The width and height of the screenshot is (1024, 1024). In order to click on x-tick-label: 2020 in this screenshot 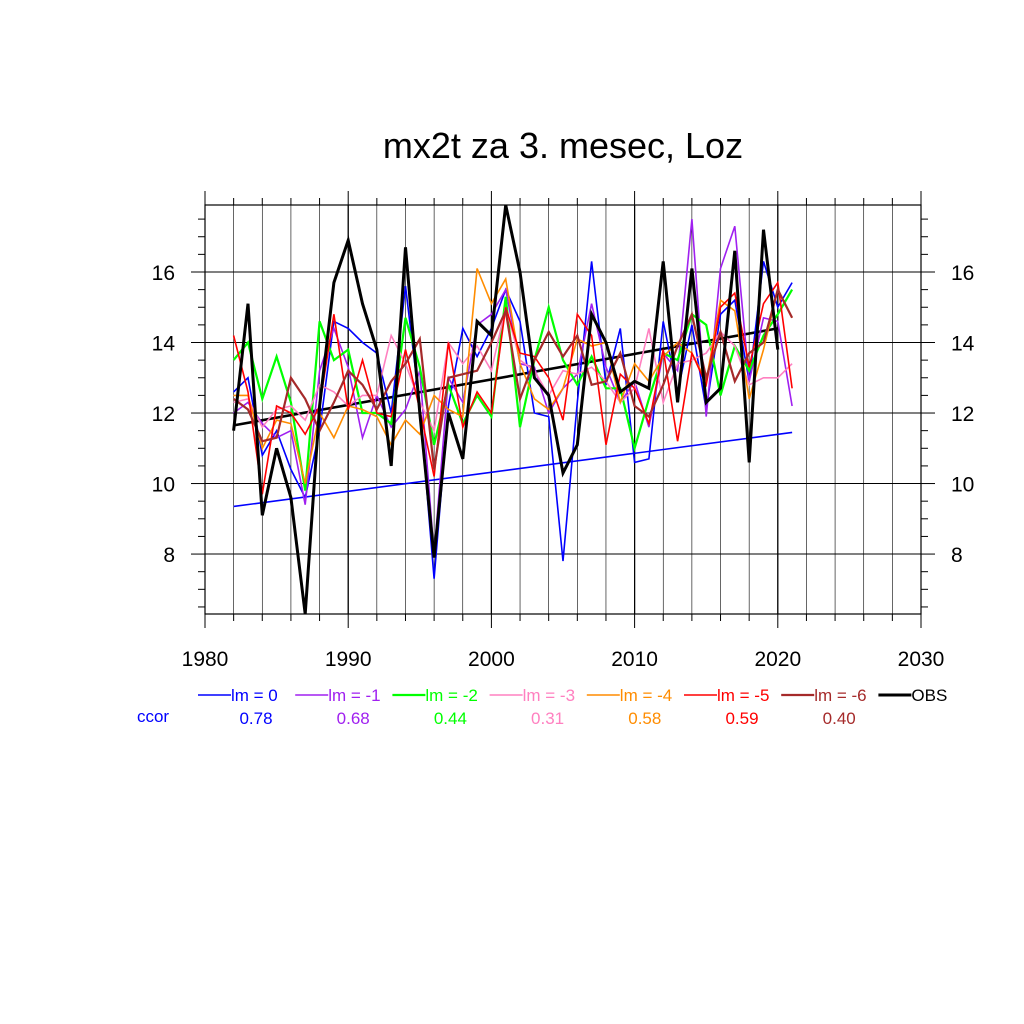, I will do `click(777, 659)`.